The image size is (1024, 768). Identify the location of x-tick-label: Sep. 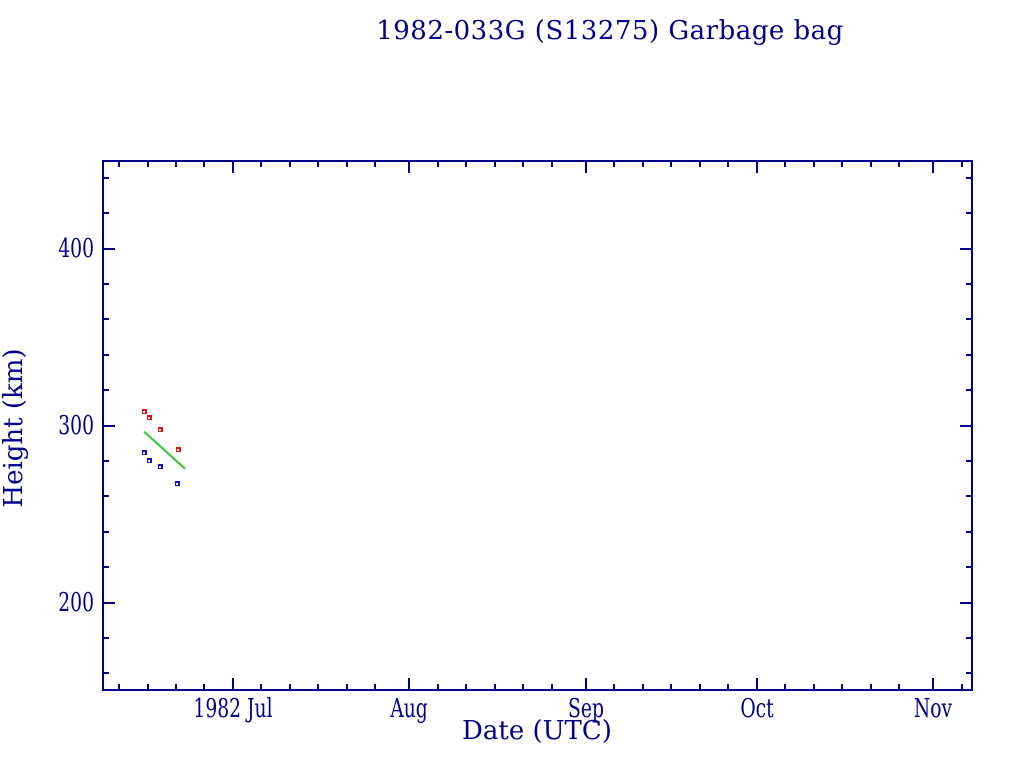
(585, 709).